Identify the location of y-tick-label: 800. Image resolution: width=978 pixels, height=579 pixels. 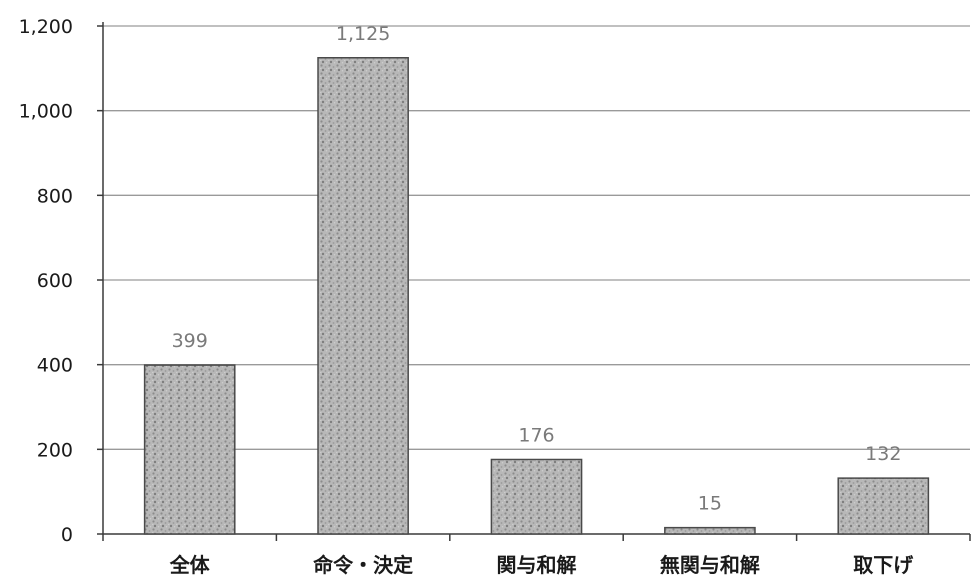
(55, 196).